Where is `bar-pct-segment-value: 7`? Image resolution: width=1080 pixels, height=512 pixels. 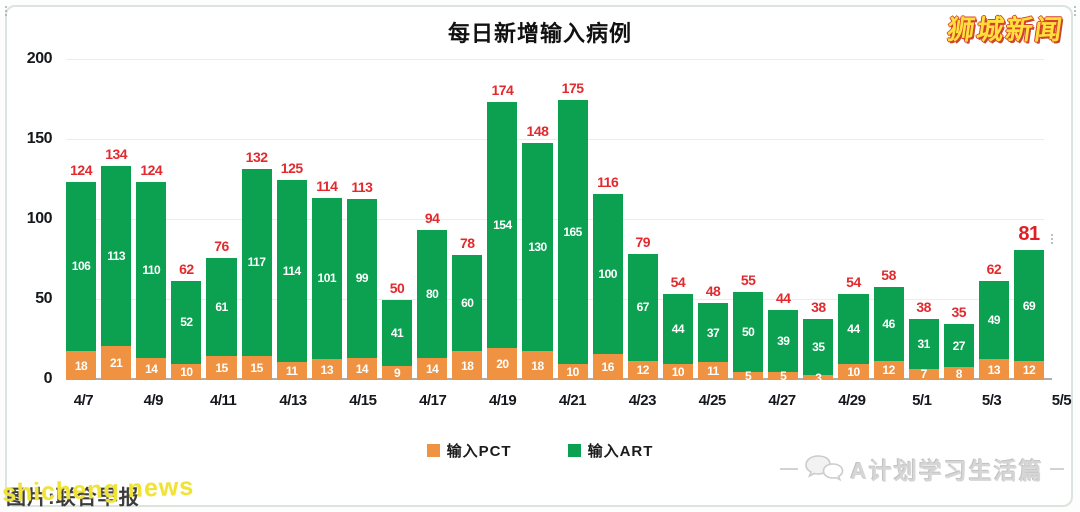
bar-pct-segment-value: 7 is located at coordinates (924, 374).